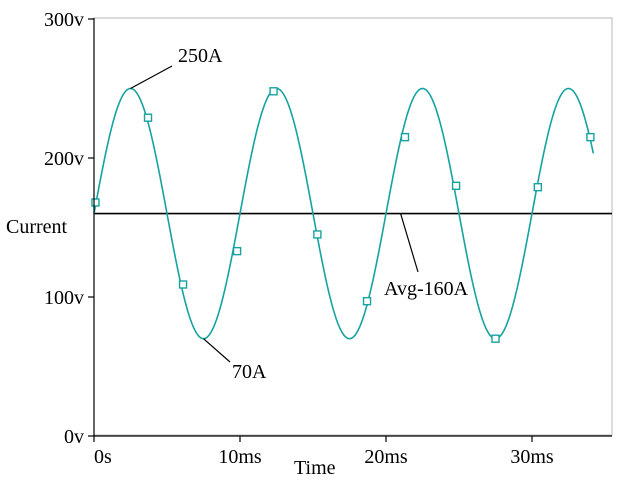  Describe the element at coordinates (386, 457) in the screenshot. I see `x-tick-label: 20ms` at that location.